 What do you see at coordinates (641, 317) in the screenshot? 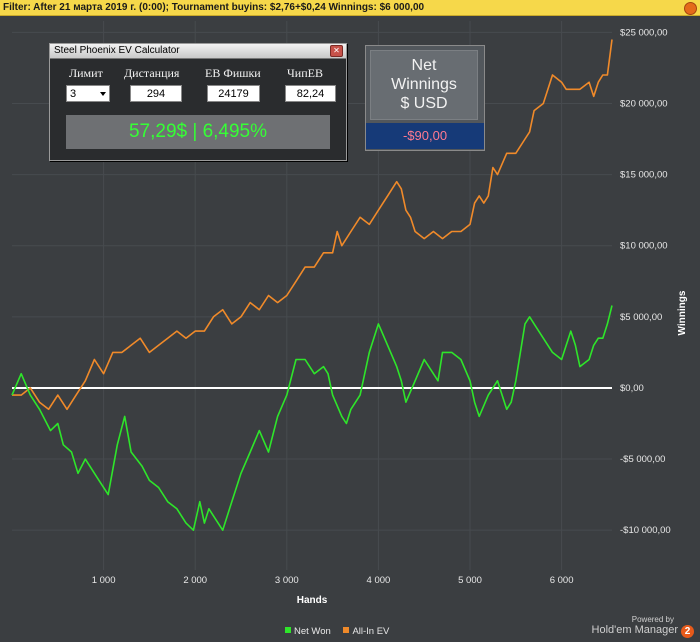
I see `y-tick-label: $5 000,00` at bounding box center [641, 317].